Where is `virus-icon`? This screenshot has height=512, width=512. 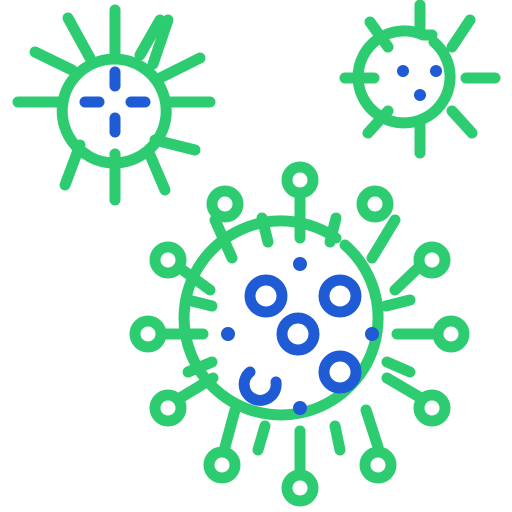 virus-icon is located at coordinates (420, 79).